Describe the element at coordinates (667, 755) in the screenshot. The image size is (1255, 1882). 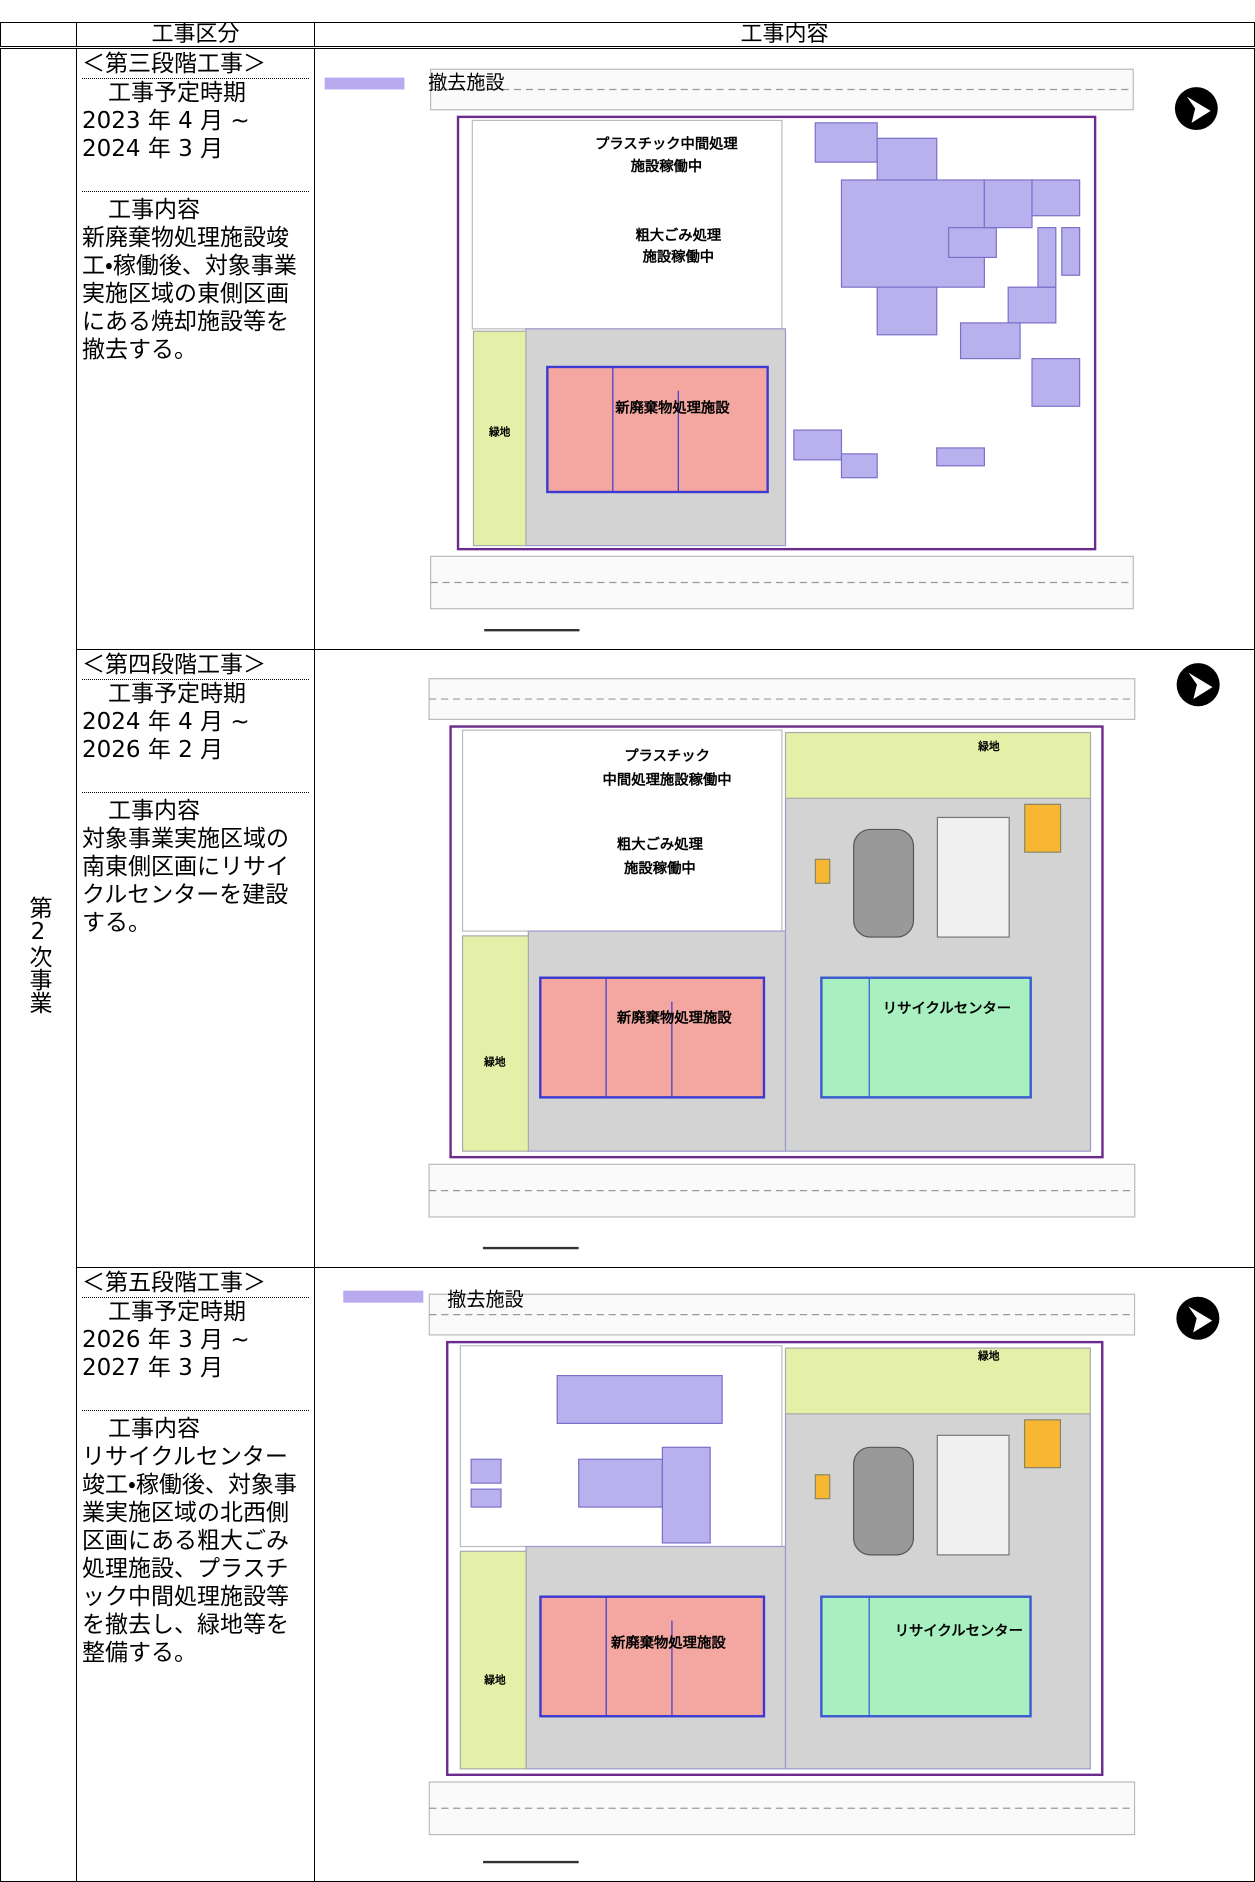
I see `plan-label: プラスチック` at that location.